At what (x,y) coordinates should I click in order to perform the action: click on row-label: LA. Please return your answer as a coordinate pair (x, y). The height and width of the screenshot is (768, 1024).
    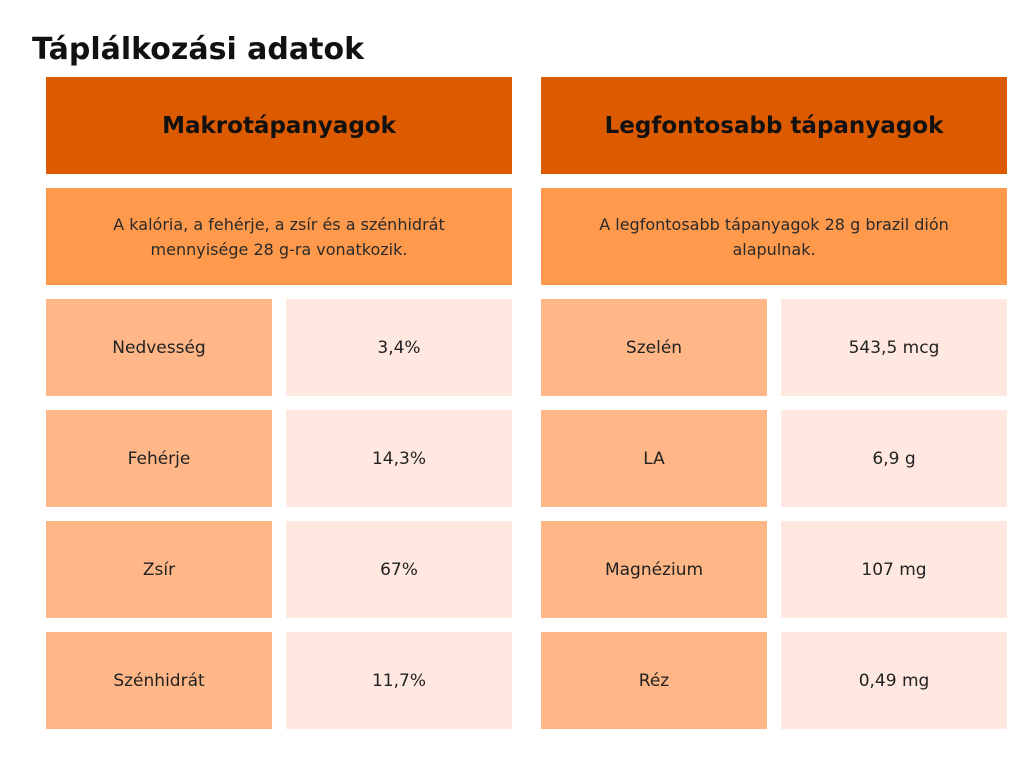
    Looking at the image, I should click on (654, 458).